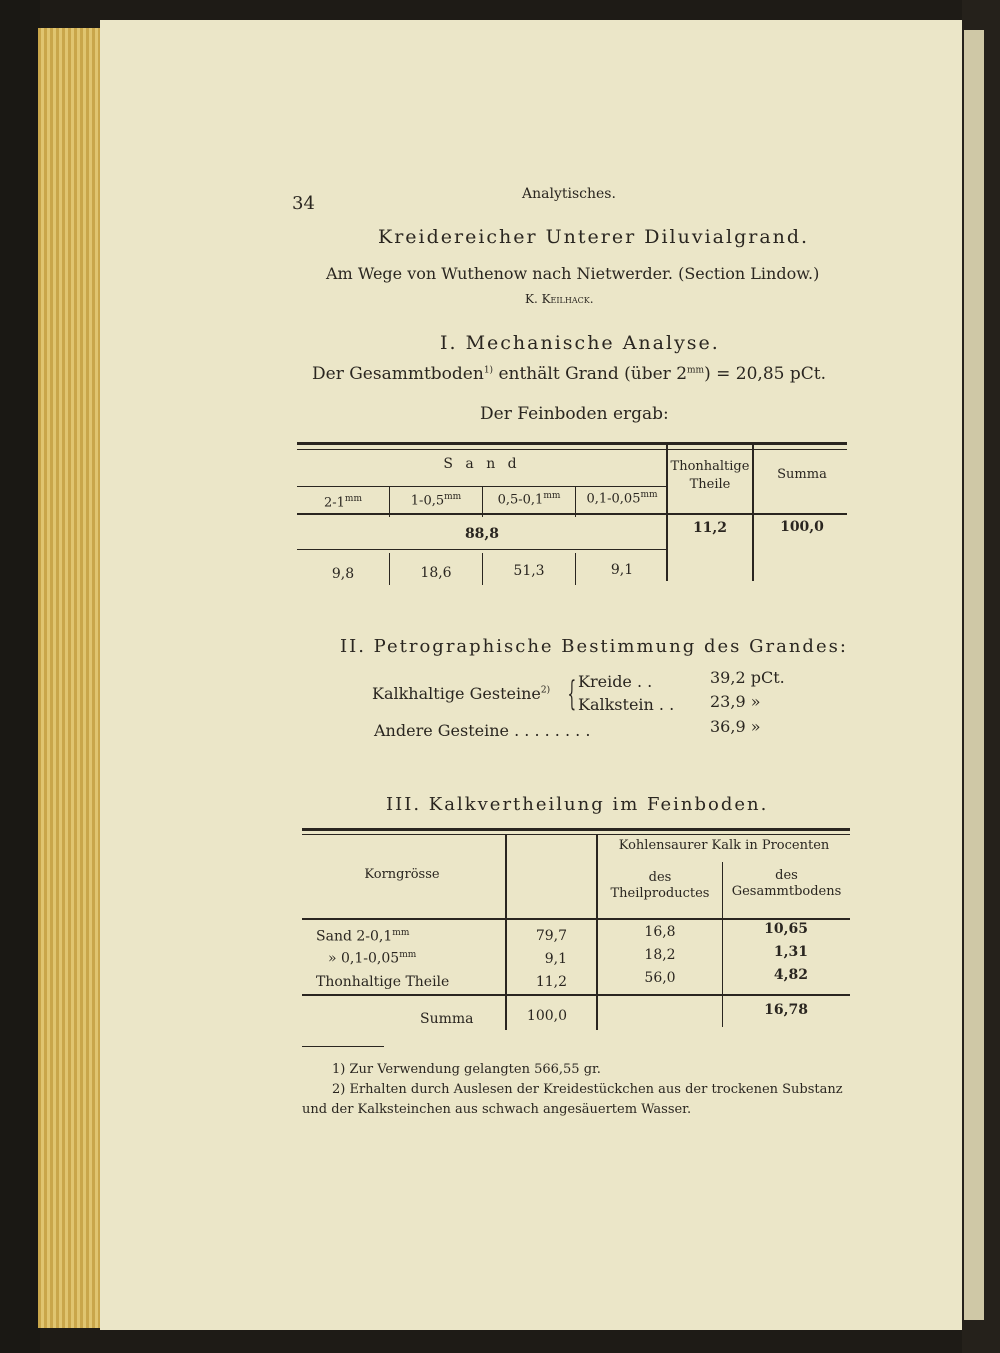 The image size is (1000, 1353). What do you see at coordinates (786, 883) in the screenshot?
I see `gesamt-header: des Gesammtbodens` at bounding box center [786, 883].